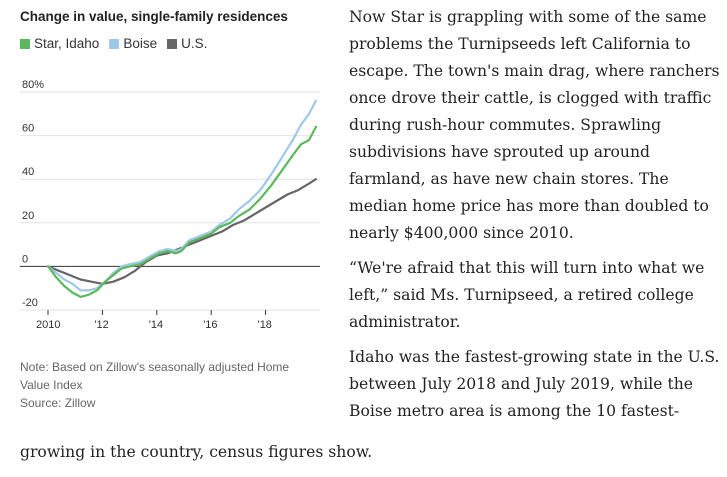  I want to click on legend-item-us: U.S., so click(187, 43).